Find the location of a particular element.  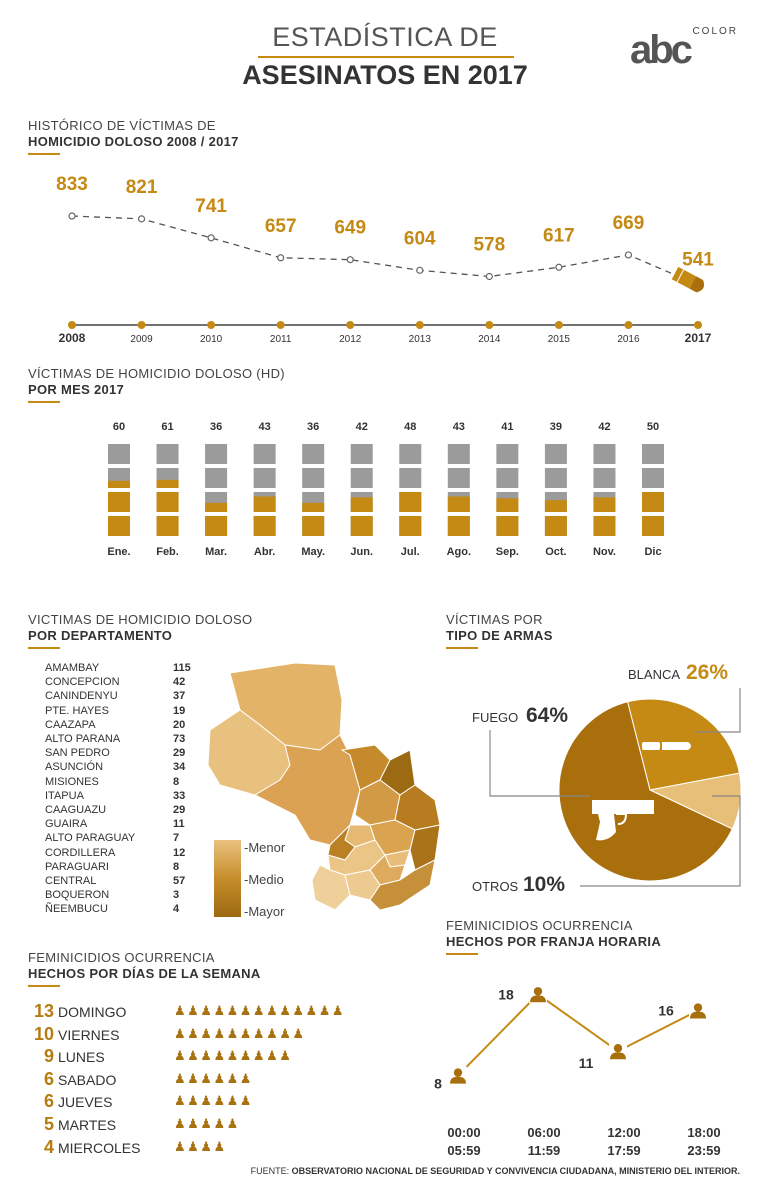

department-row: ÑEEMBUCU 4 is located at coordinates (112, 909).